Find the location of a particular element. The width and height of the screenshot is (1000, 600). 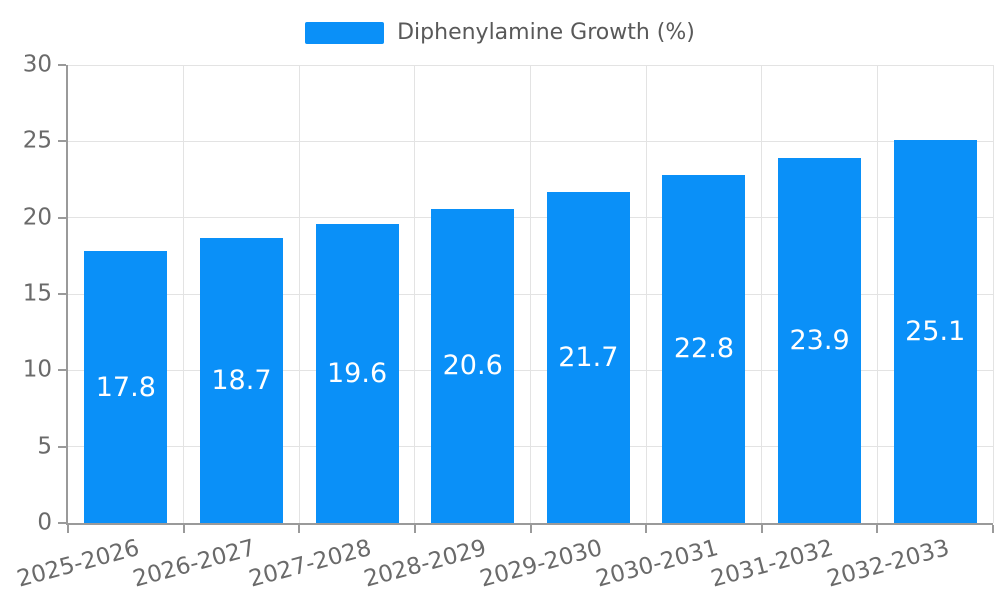

bar: 18.7 is located at coordinates (241, 380).